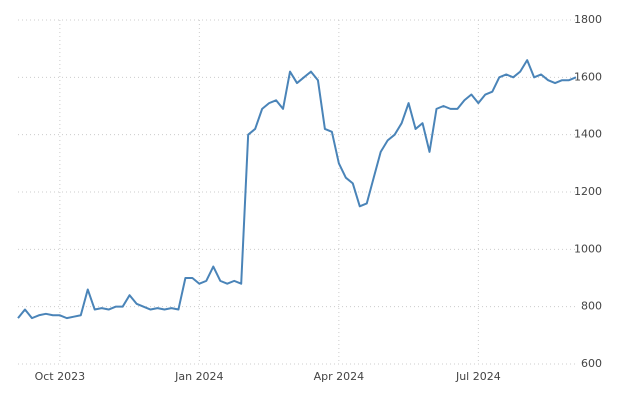 This screenshot has height=400, width=640. Describe the element at coordinates (588, 248) in the screenshot. I see `y-tick-label: 1000` at that location.